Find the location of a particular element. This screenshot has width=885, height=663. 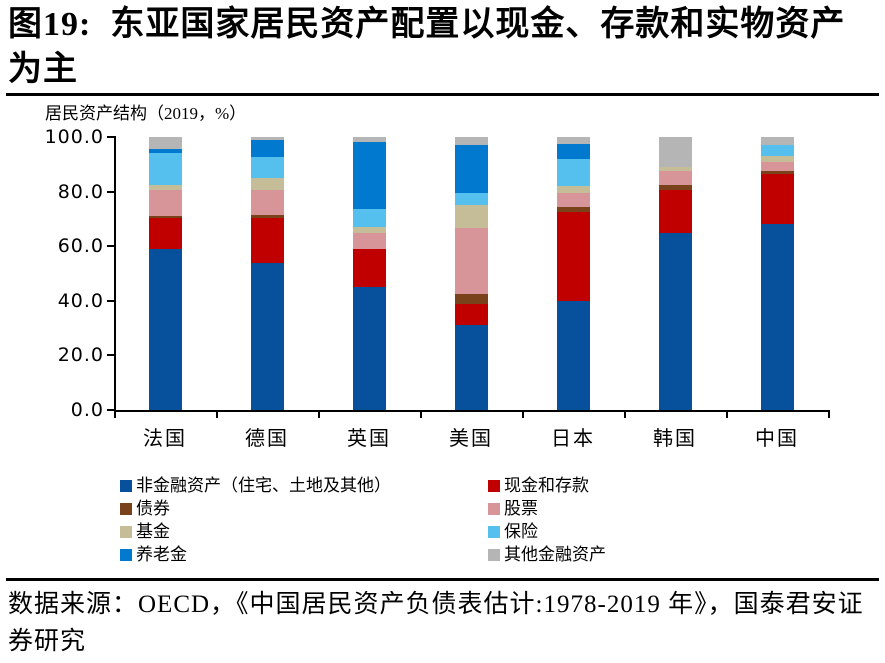

legend-label: 其他金融资产 is located at coordinates (555, 554).